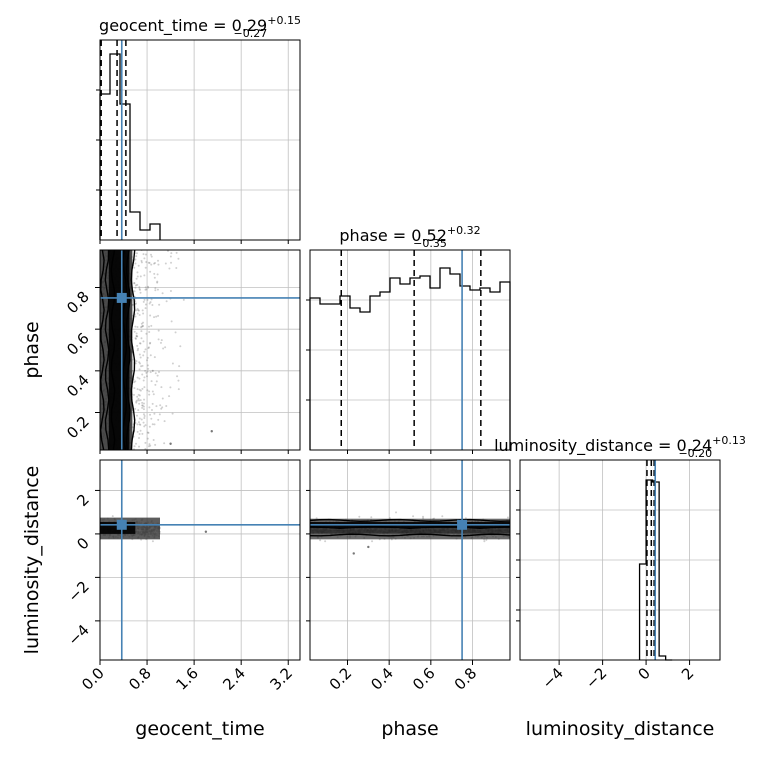 The height and width of the screenshot is (760, 760). I want to click on density-strip-mid, so click(410, 531).